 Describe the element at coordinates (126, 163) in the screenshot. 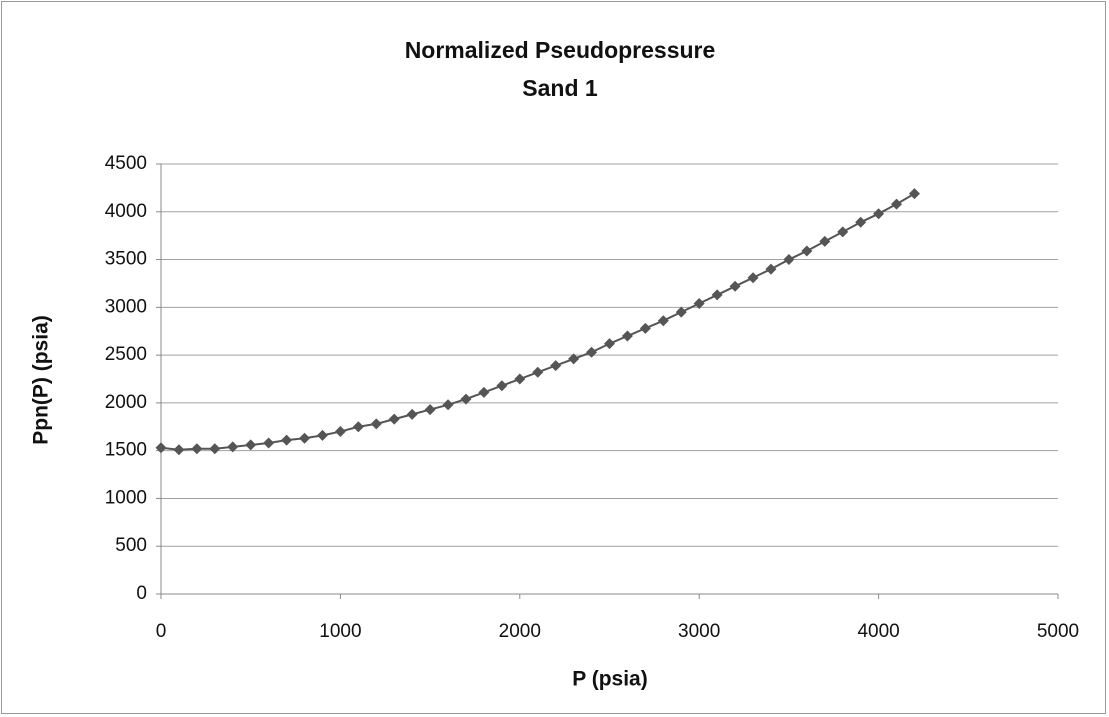

I see `y-tick-label: 4500` at that location.